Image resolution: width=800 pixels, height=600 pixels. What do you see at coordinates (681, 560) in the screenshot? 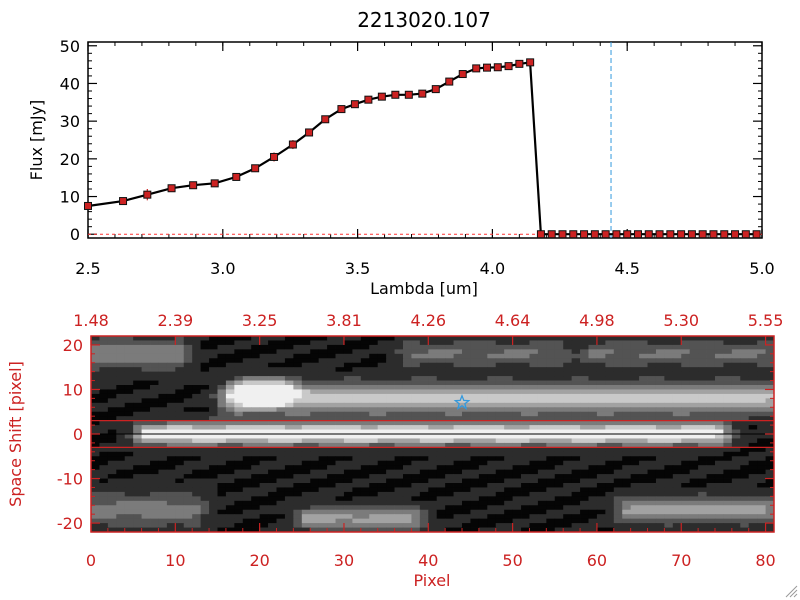
I see `x-tick-label: 70` at bounding box center [681, 560].